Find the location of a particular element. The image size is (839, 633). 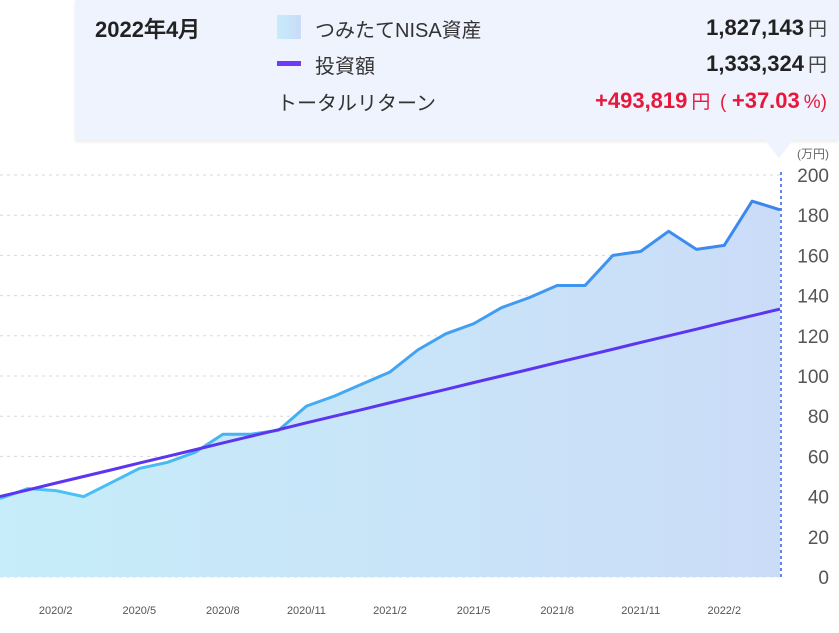

x-tick-label: 2021/5 is located at coordinates (474, 611).